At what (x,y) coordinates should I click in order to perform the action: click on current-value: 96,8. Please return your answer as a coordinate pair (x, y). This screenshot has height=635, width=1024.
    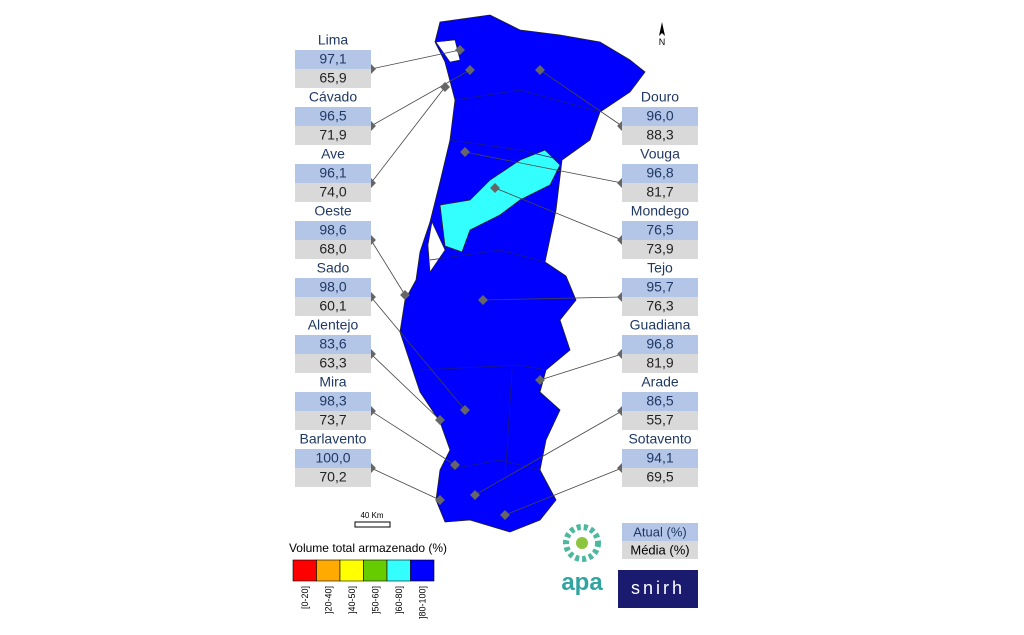
    Looking at the image, I should click on (659, 344).